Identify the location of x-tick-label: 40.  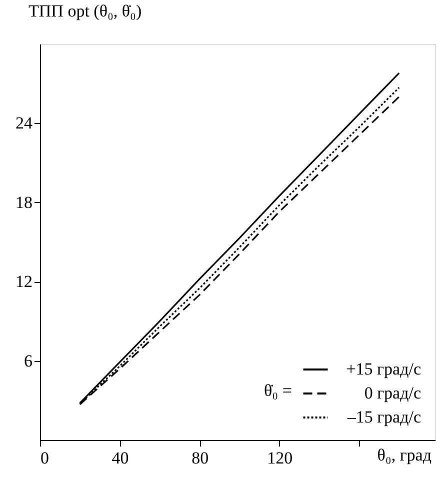
(120, 458).